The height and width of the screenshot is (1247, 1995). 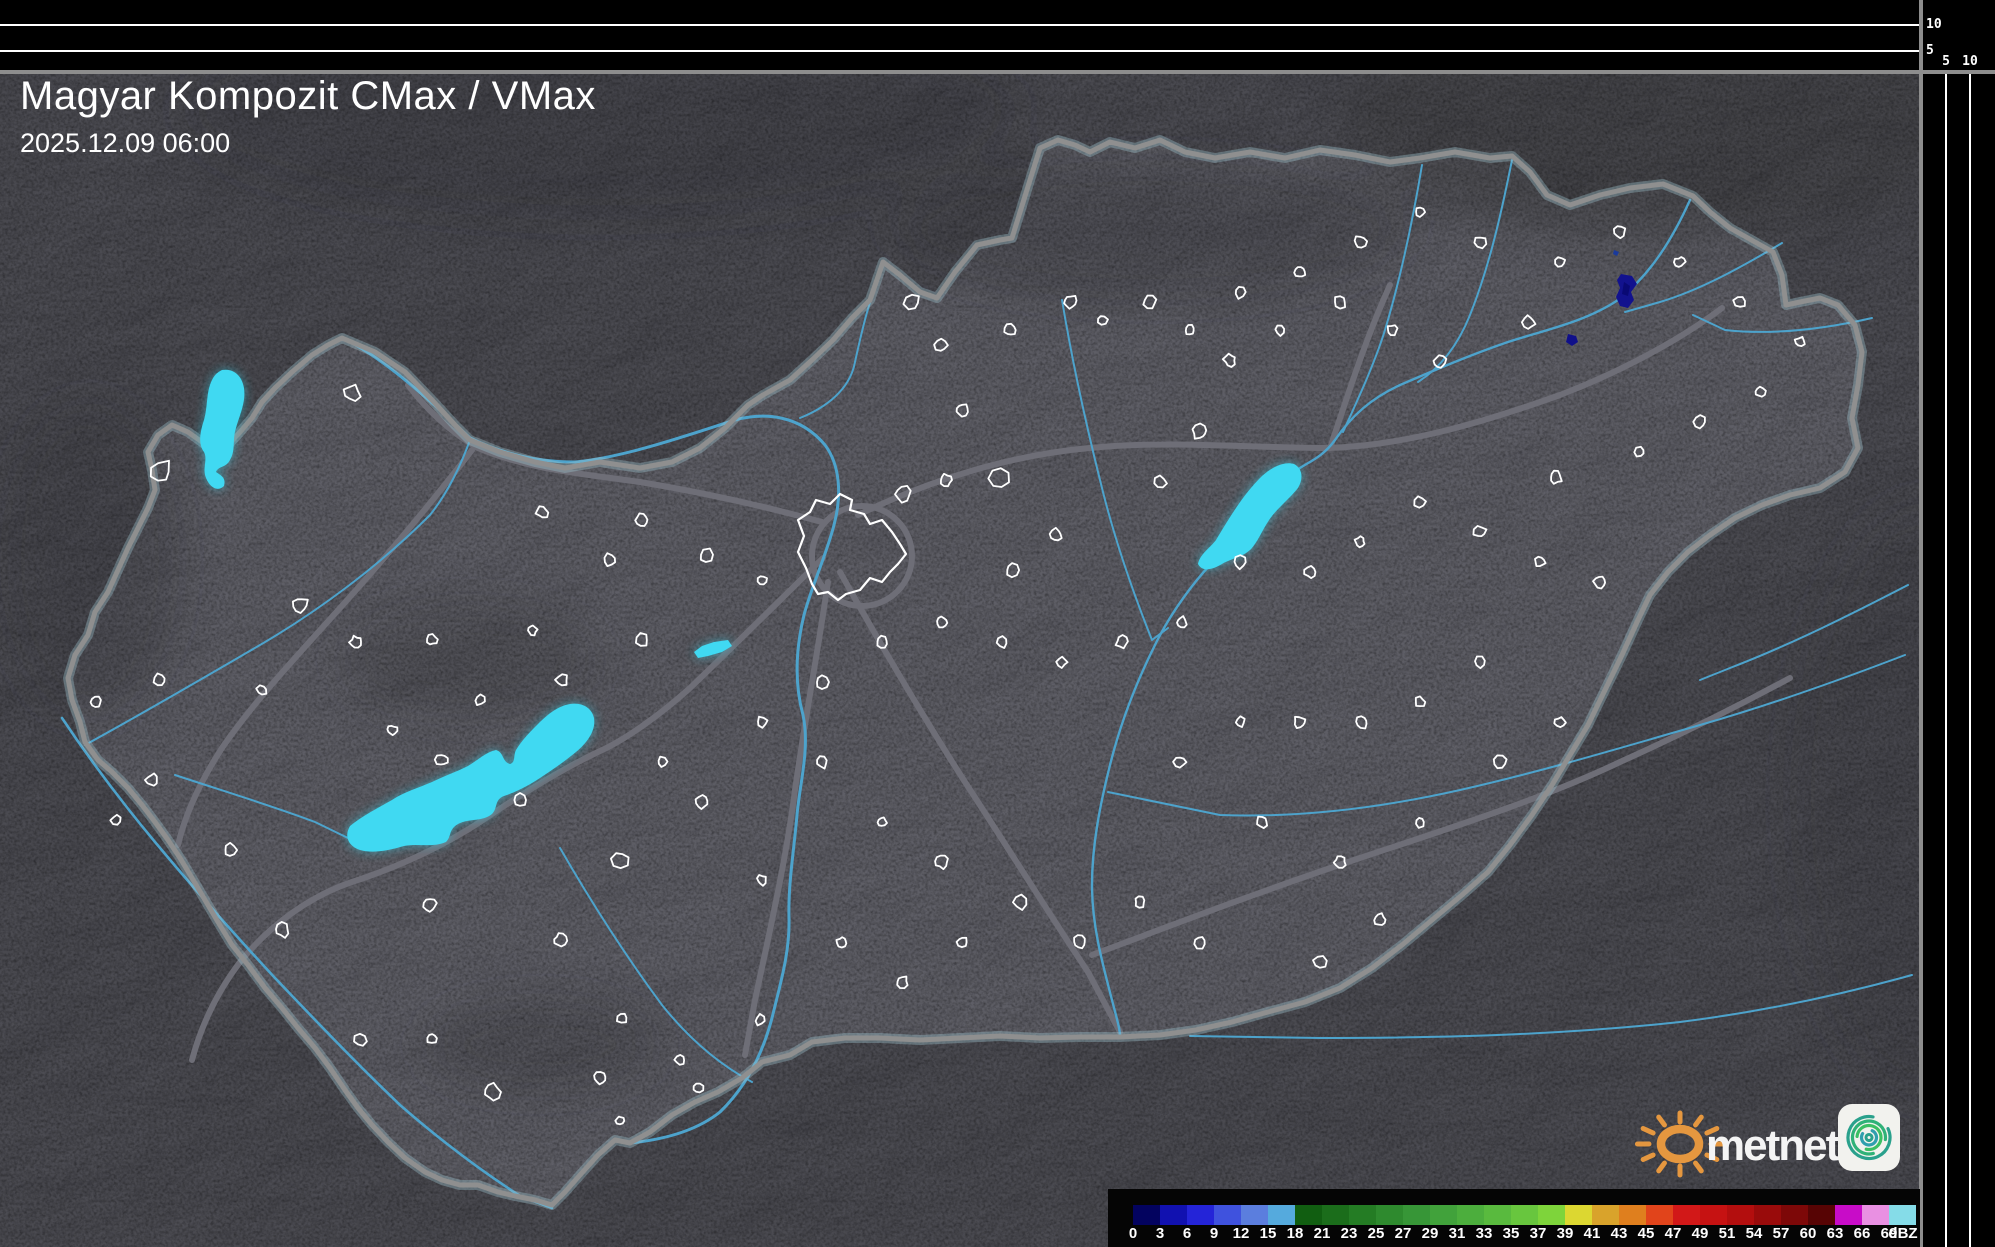 What do you see at coordinates (471, 777) in the screenshot?
I see `lake-balaton` at bounding box center [471, 777].